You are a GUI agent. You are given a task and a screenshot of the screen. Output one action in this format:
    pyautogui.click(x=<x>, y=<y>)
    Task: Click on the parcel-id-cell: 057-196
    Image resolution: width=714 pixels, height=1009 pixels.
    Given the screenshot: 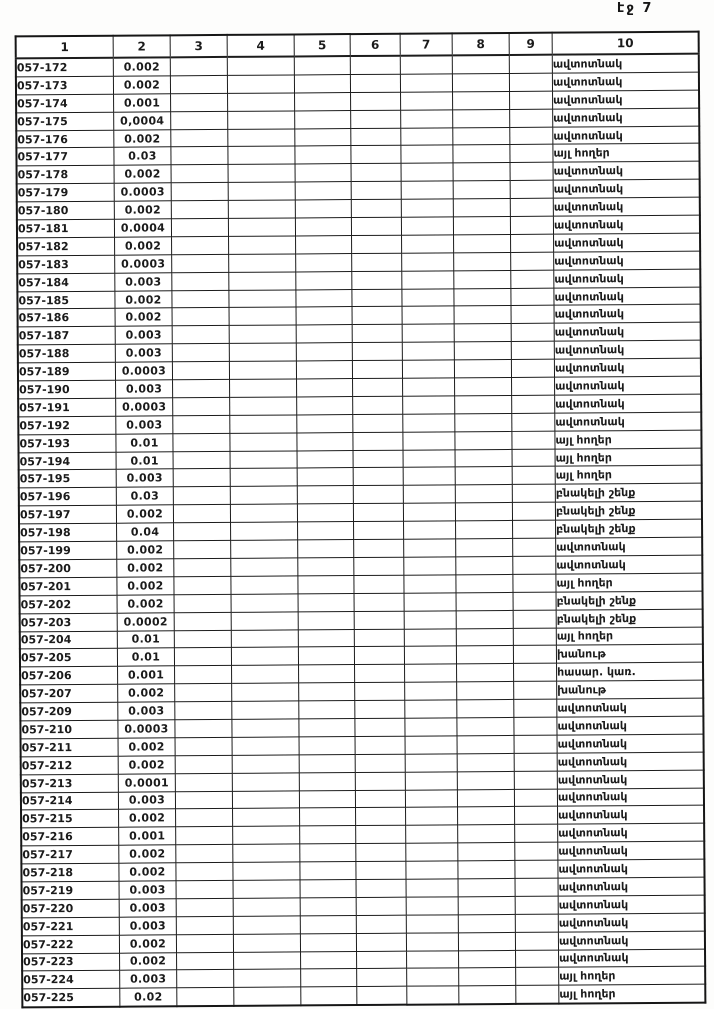 What is the action you would take?
    pyautogui.click(x=67, y=497)
    